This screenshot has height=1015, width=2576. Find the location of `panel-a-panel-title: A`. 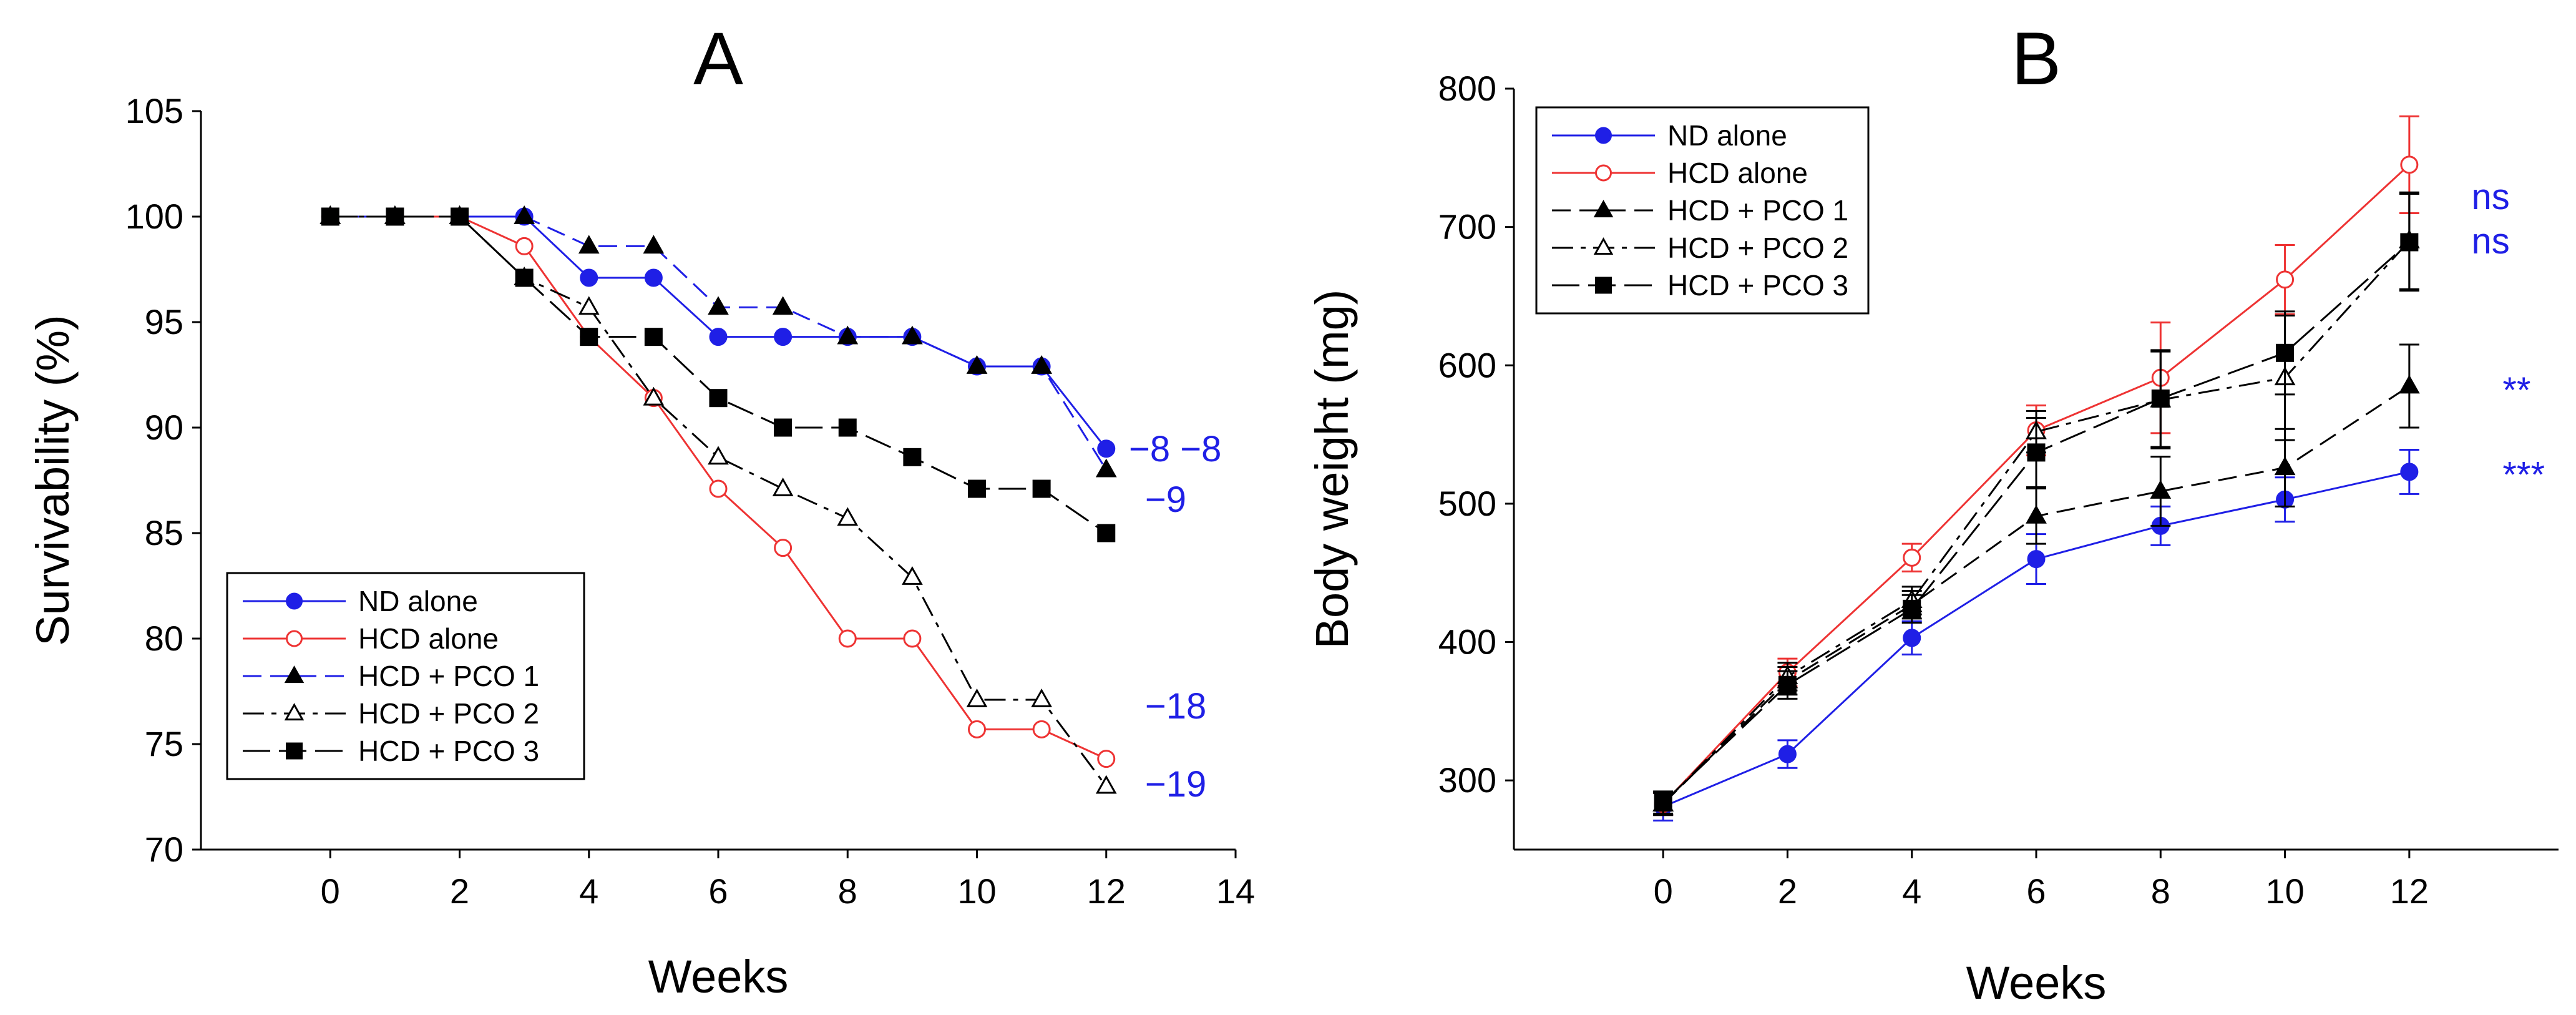

panel-a-panel-title: A is located at coordinates (718, 59).